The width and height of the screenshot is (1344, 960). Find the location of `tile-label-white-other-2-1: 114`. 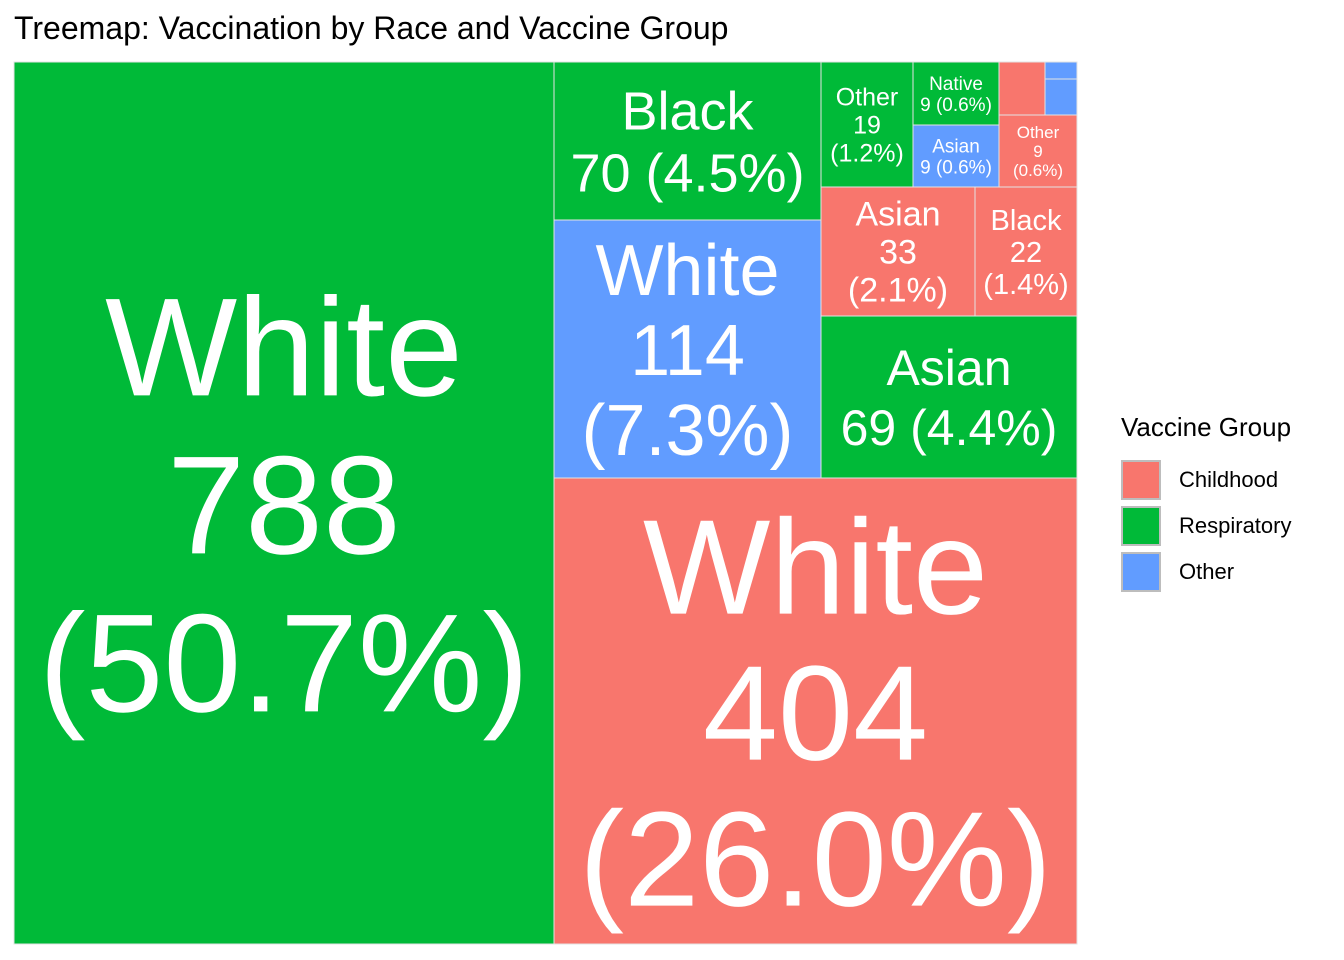

tile-label-white-other-2-1: 114 is located at coordinates (687, 351).